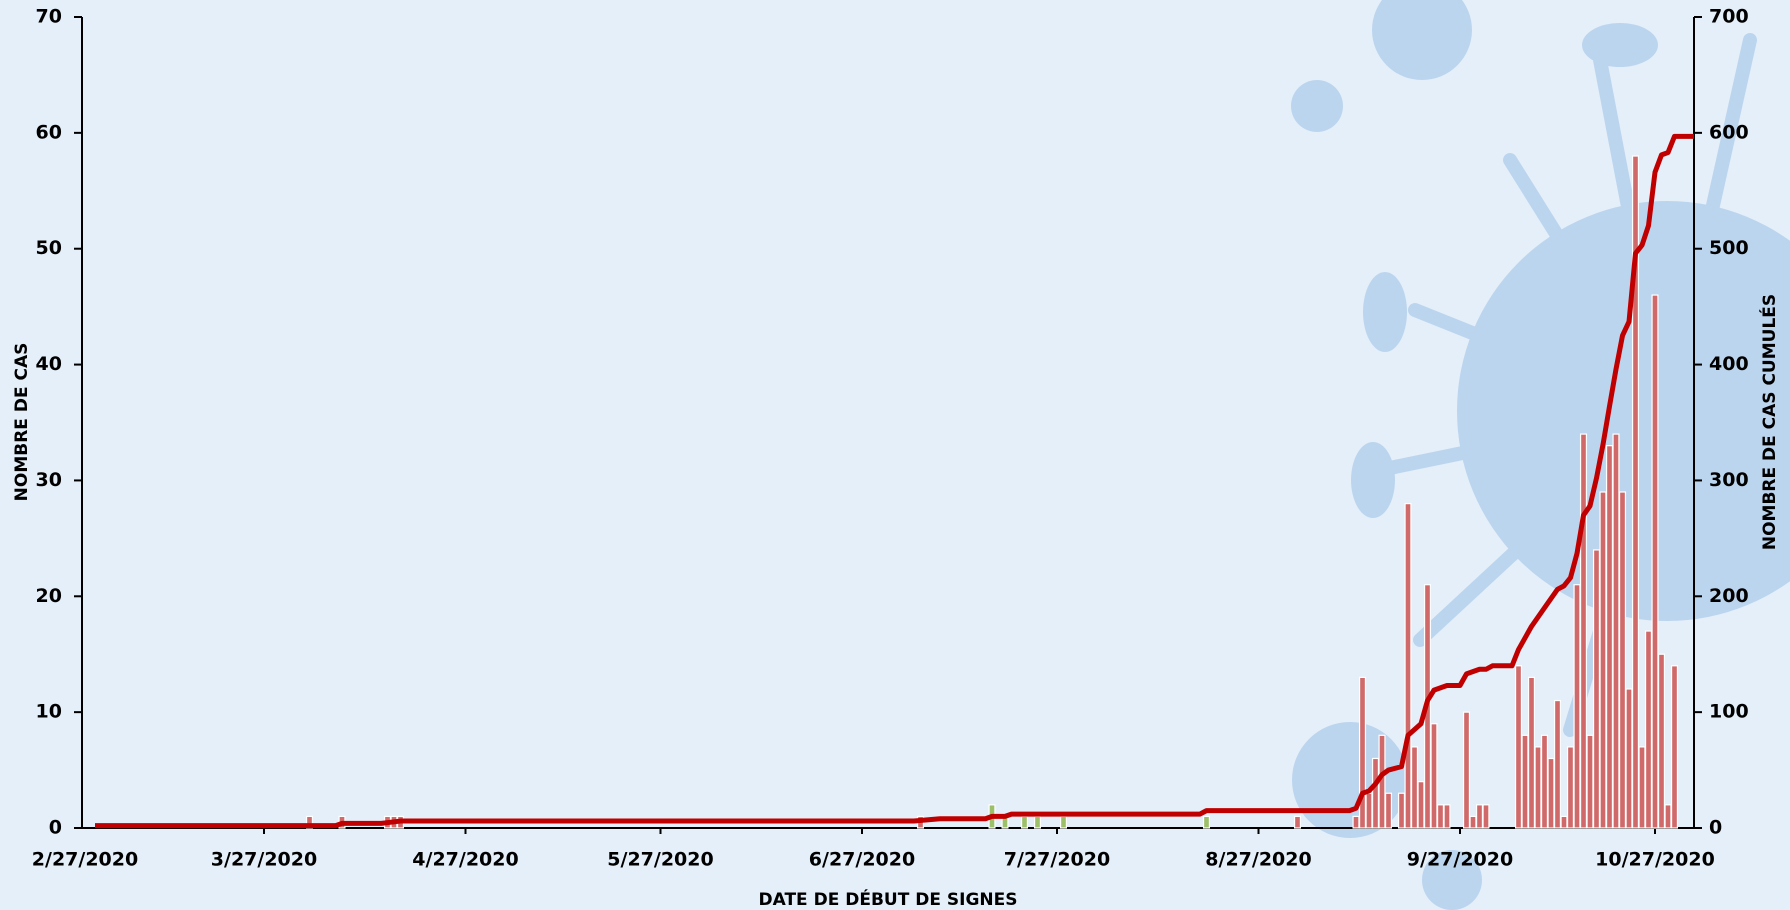 This screenshot has height=910, width=1790. I want to click on y2-tick-label: 100, so click(1729, 712).